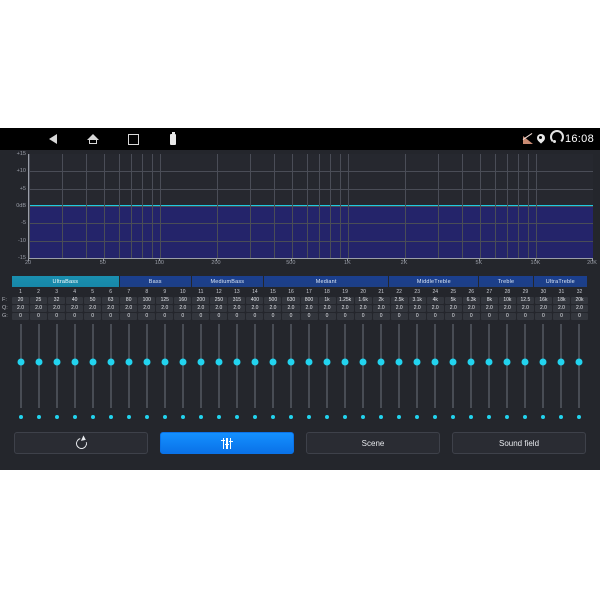  What do you see at coordinates (111, 300) in the screenshot?
I see `table-cell-frequency: 63` at bounding box center [111, 300].